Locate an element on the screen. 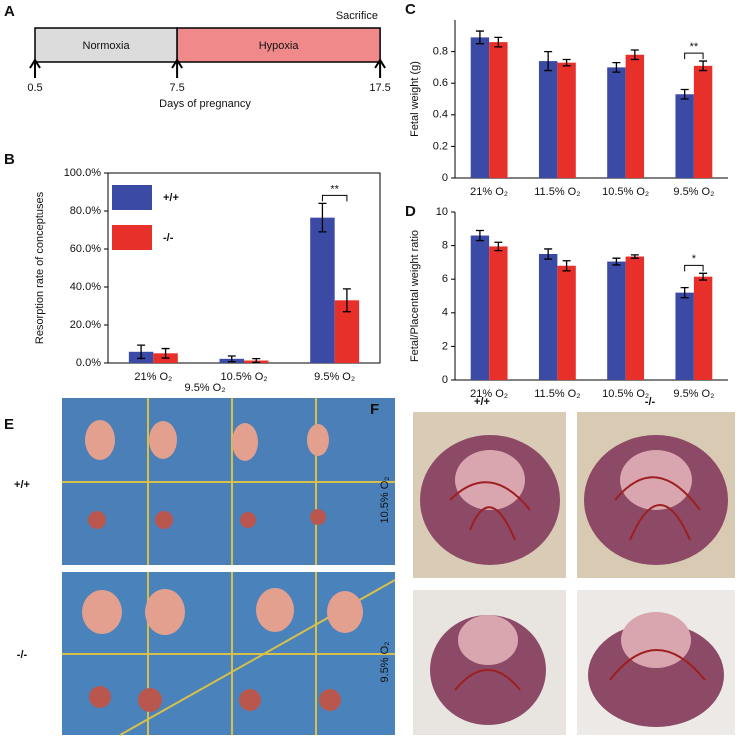 The height and width of the screenshot is (740, 738). tick-label: 7.5 is located at coordinates (176, 88).